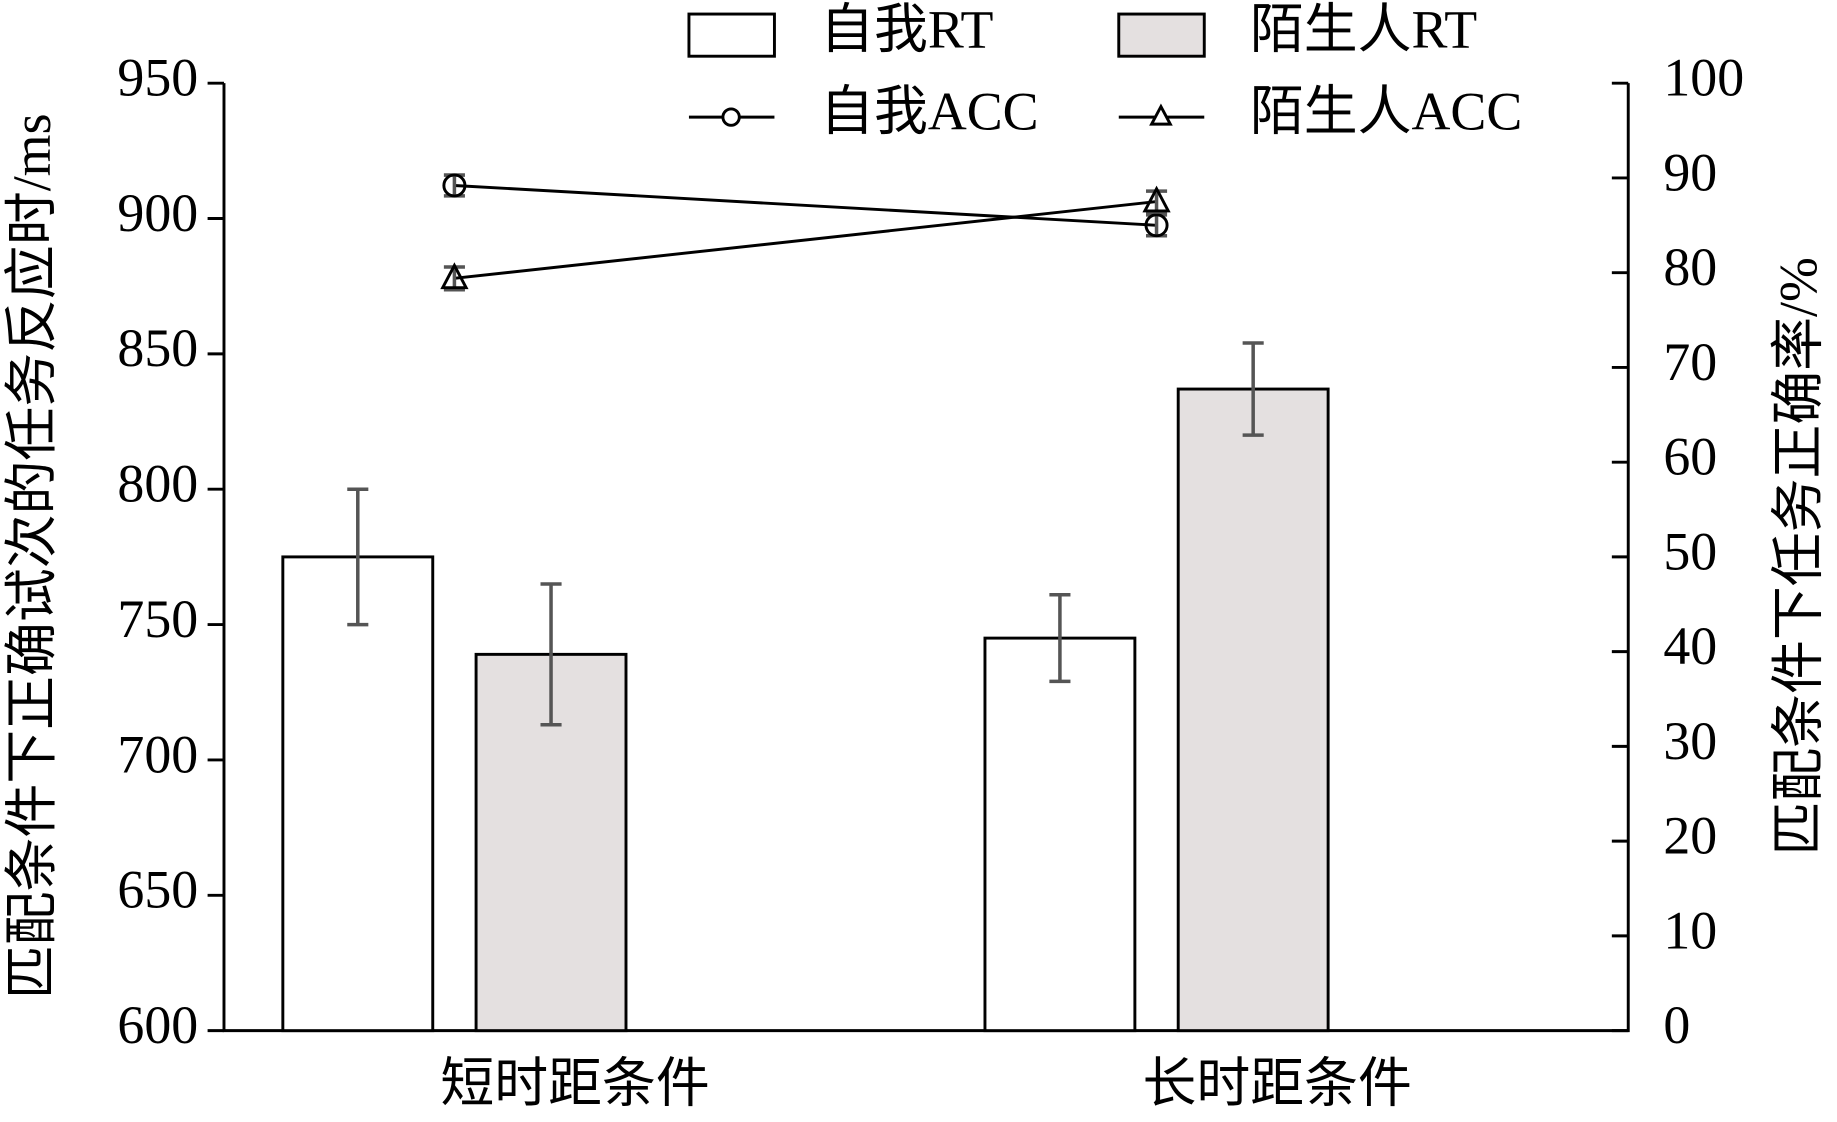 Image resolution: width=1837 pixels, height=1122 pixels. What do you see at coordinates (1690, 172) in the screenshot?
I see `y2-tick-label: 90` at bounding box center [1690, 172].